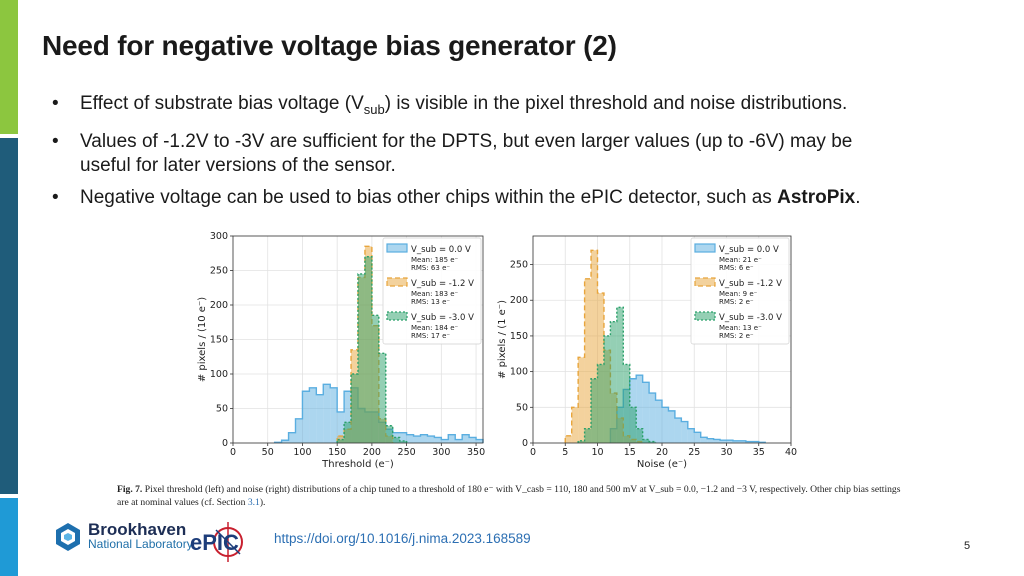  What do you see at coordinates (630, 452) in the screenshot?
I see `x-tick-label: 15` at bounding box center [630, 452].